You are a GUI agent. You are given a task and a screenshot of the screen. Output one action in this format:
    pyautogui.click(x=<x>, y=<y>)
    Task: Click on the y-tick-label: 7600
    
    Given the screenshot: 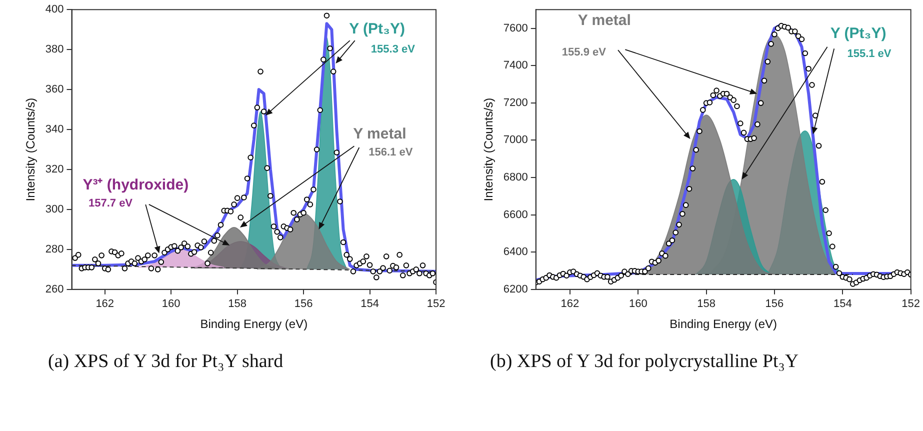 What is the action you would take?
    pyautogui.click(x=515, y=28)
    